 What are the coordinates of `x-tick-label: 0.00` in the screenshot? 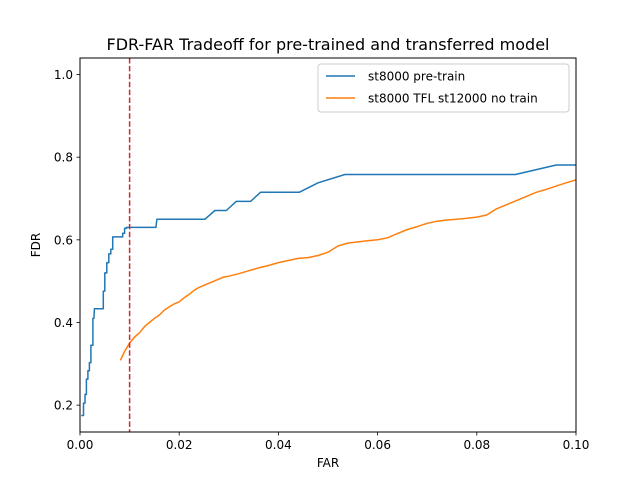 It's located at (80, 445).